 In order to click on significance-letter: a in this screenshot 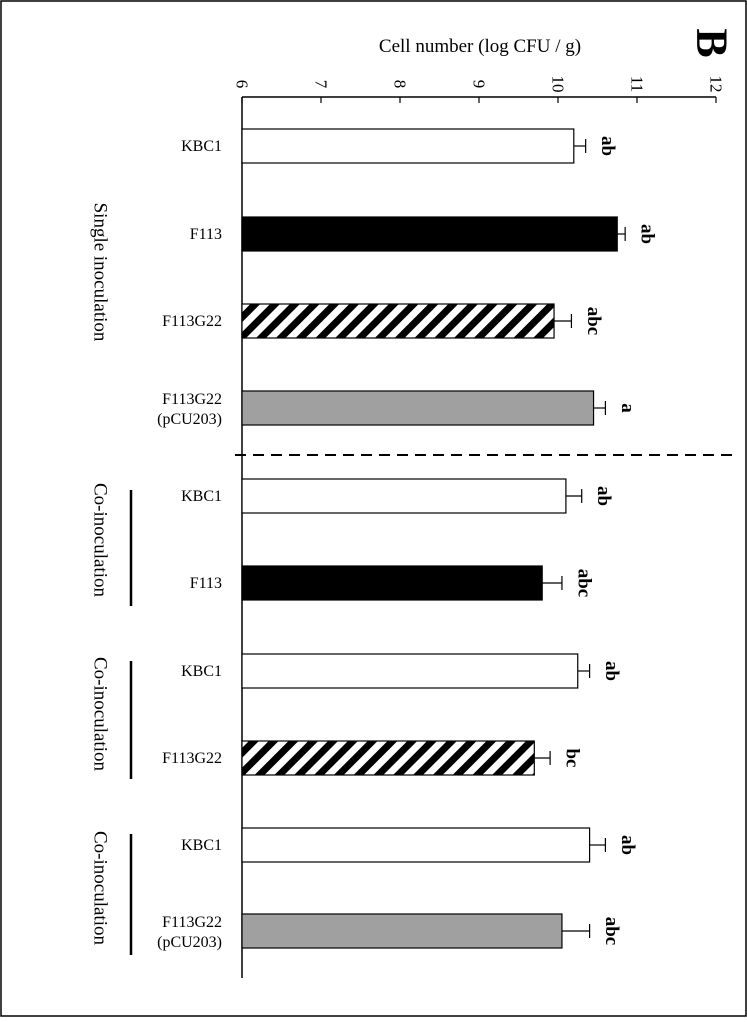, I will do `click(627, 408)`.